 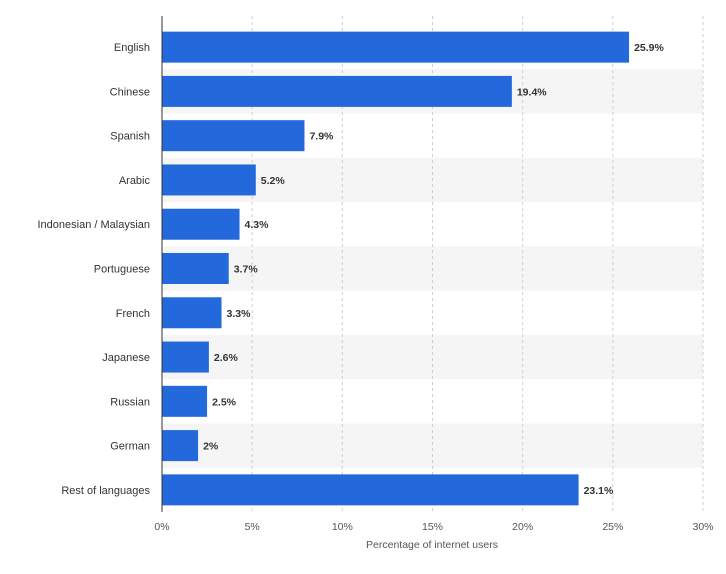 What do you see at coordinates (432, 527) in the screenshot?
I see `x-tick-label: 15%` at bounding box center [432, 527].